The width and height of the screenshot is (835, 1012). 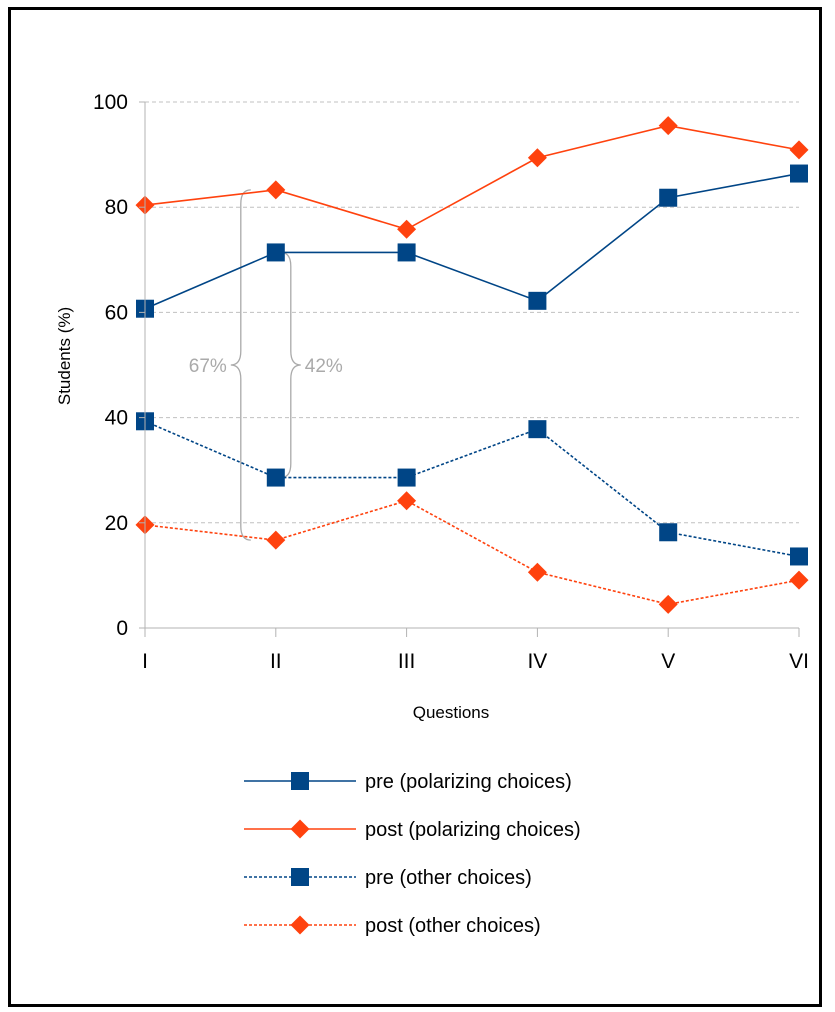 What do you see at coordinates (468, 782) in the screenshot?
I see `legend-label: pre (polarizing choices)` at bounding box center [468, 782].